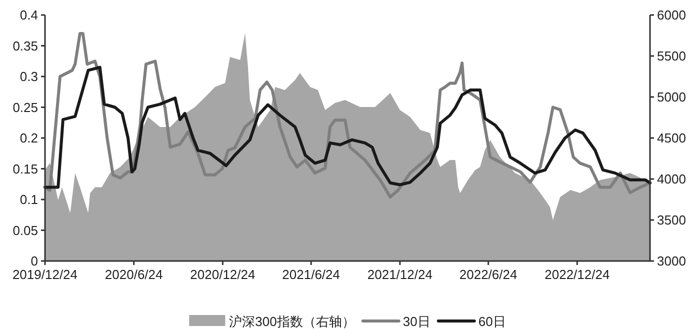  Describe the element at coordinates (292, 321) in the screenshot. I see `legend-label: 沪深300指数（右轴）` at that location.